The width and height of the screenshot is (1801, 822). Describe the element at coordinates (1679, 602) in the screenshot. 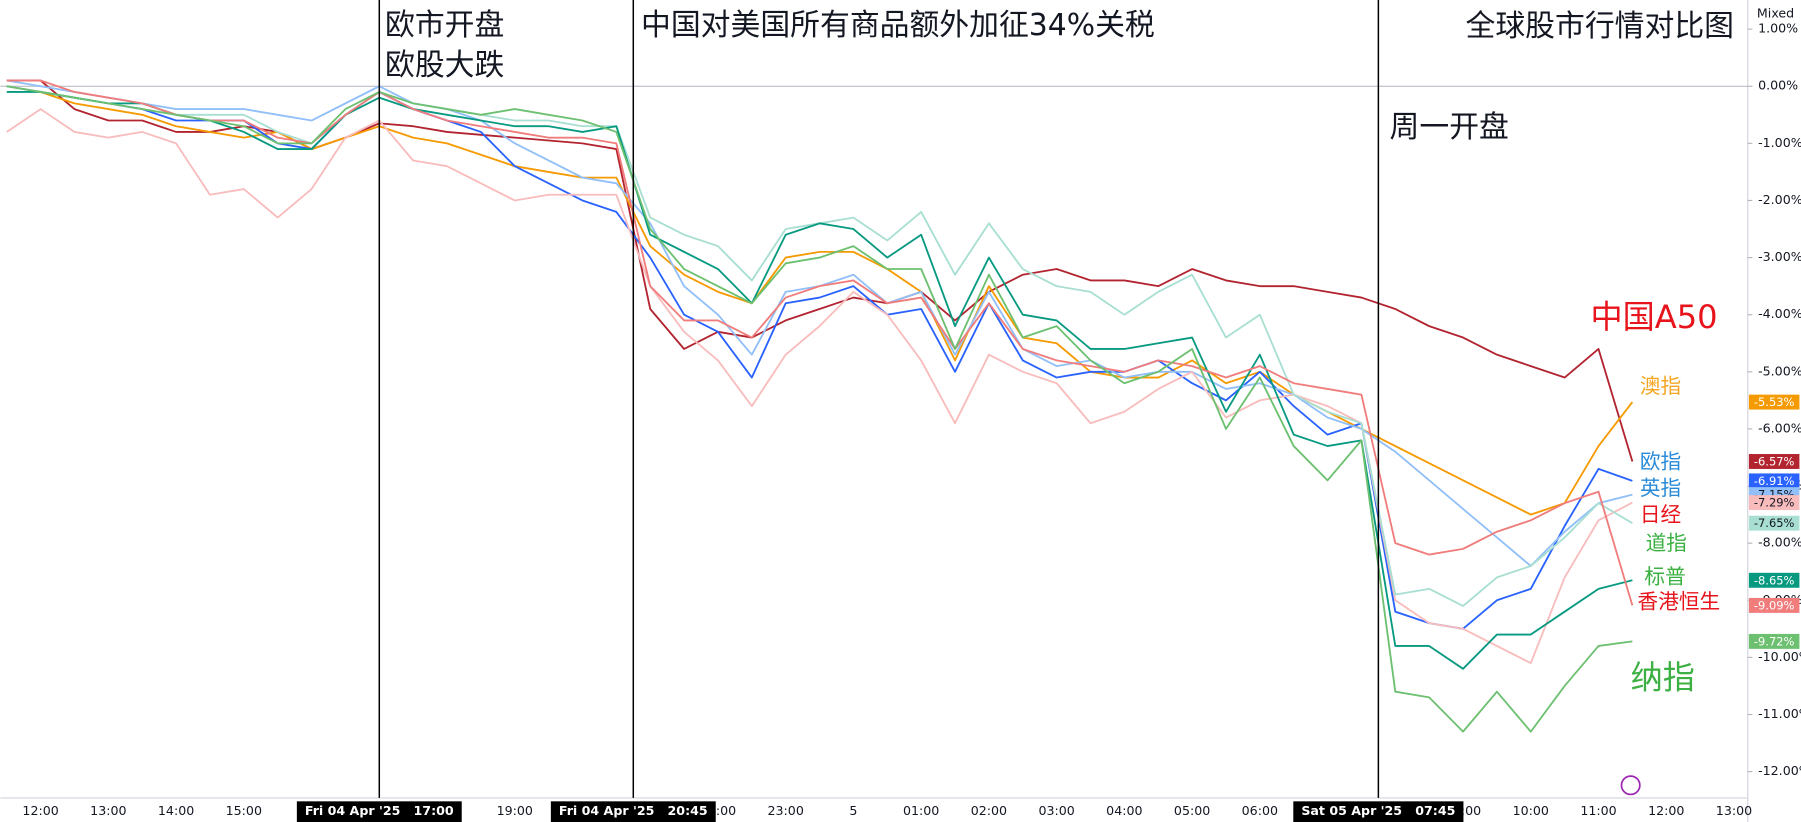

I see `series-label: 香港恒生` at that location.